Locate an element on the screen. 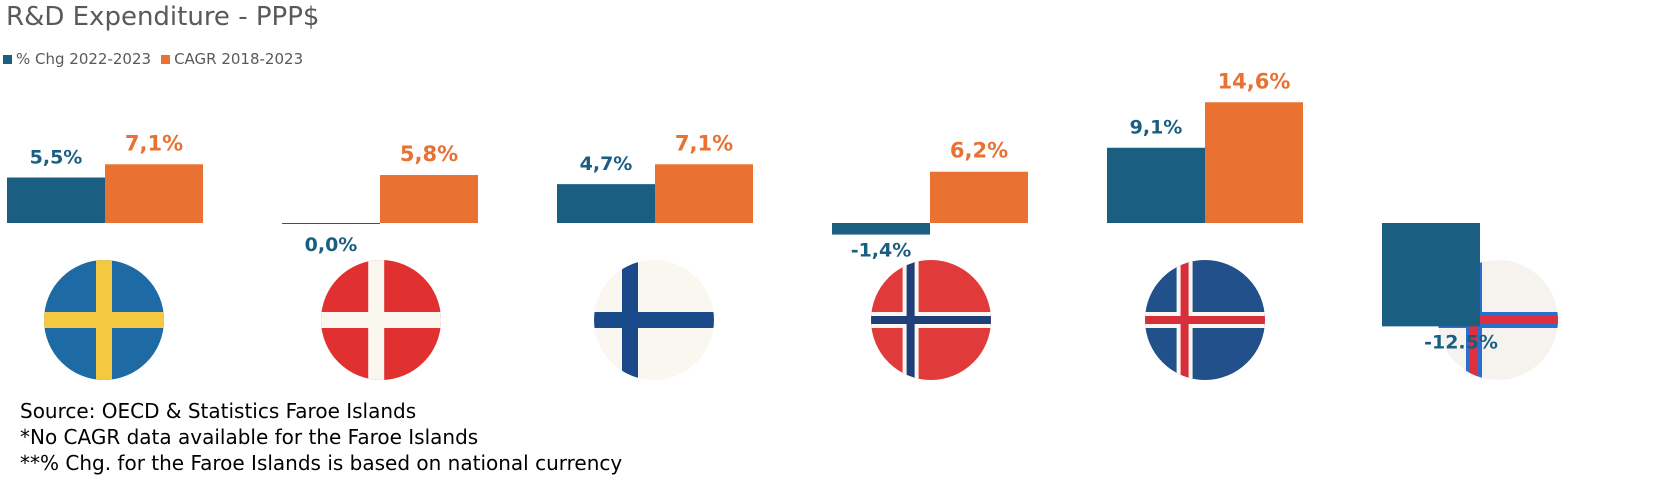  data-label-cagr: 14,6% is located at coordinates (1254, 81).